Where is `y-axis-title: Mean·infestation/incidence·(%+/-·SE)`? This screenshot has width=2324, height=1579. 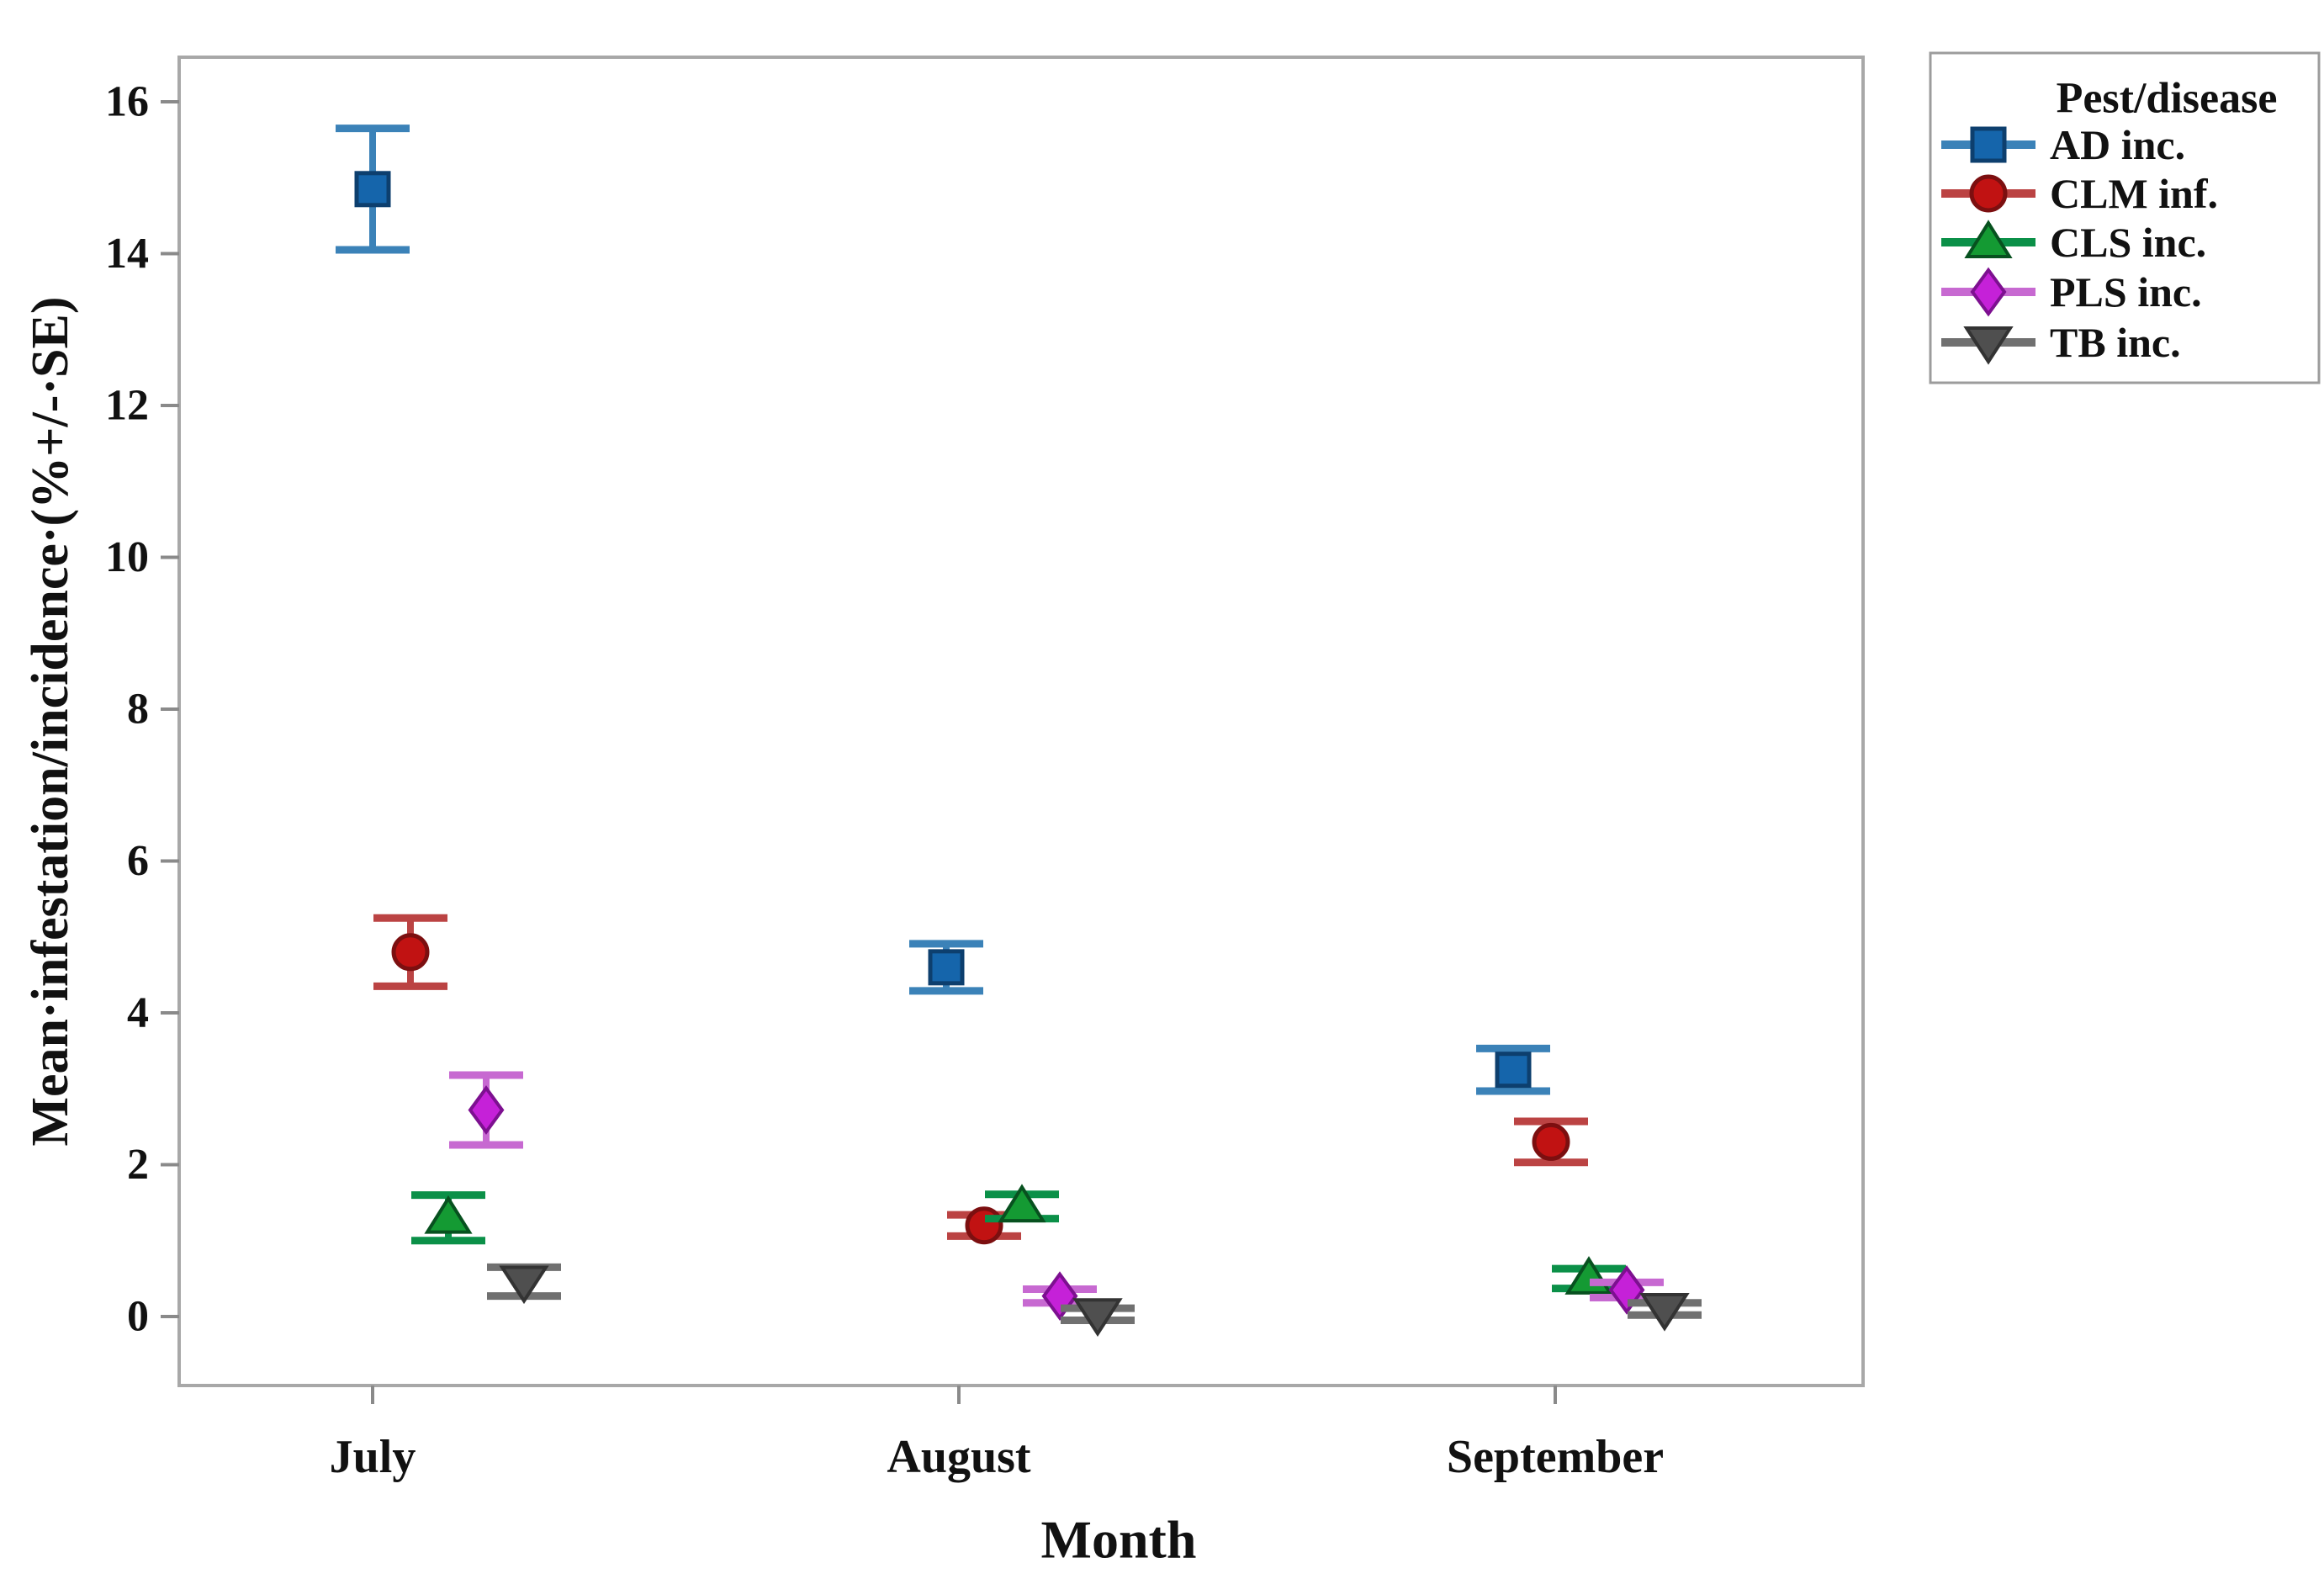 y-axis-title: Mean·infestation/incidence·(%+/-·SE) is located at coordinates (51, 721).